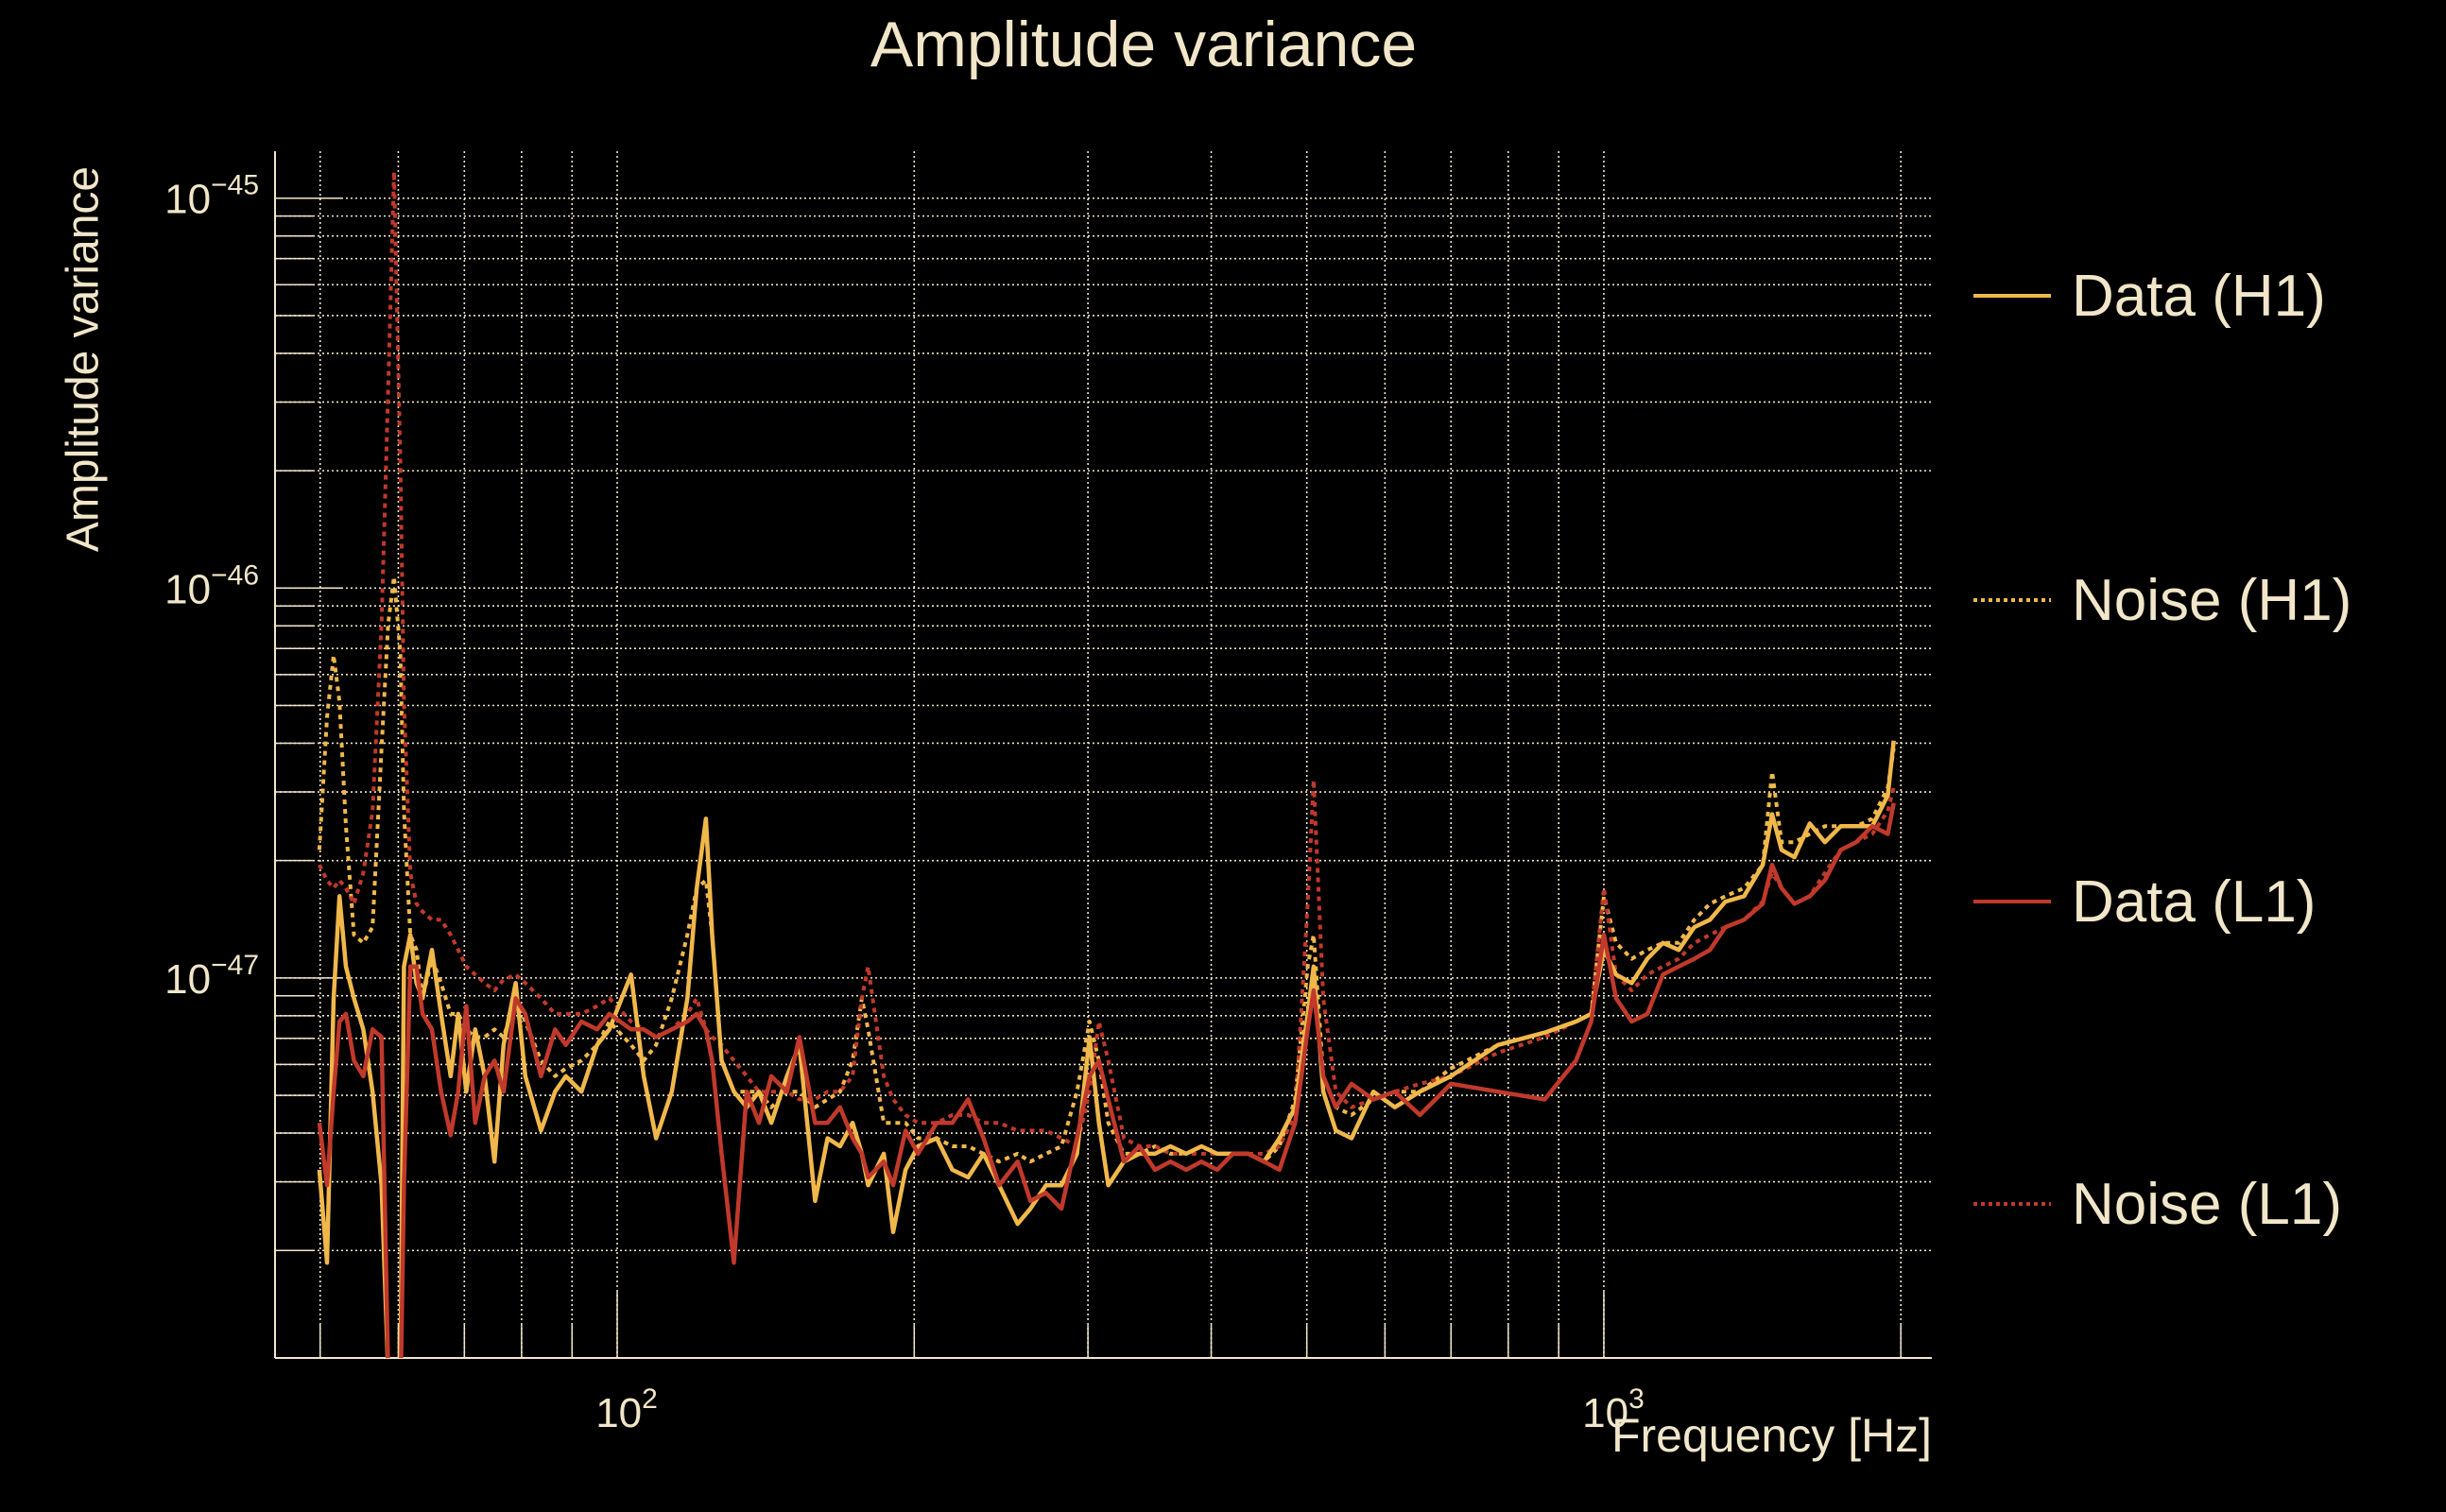 The height and width of the screenshot is (1512, 2446). Describe the element at coordinates (1144, 44) in the screenshot. I see `chart-title: Amplitude variance` at that location.